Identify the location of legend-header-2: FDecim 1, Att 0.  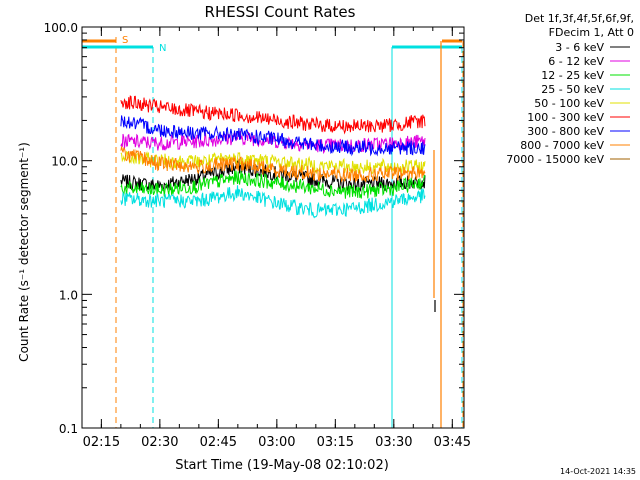
(591, 32).